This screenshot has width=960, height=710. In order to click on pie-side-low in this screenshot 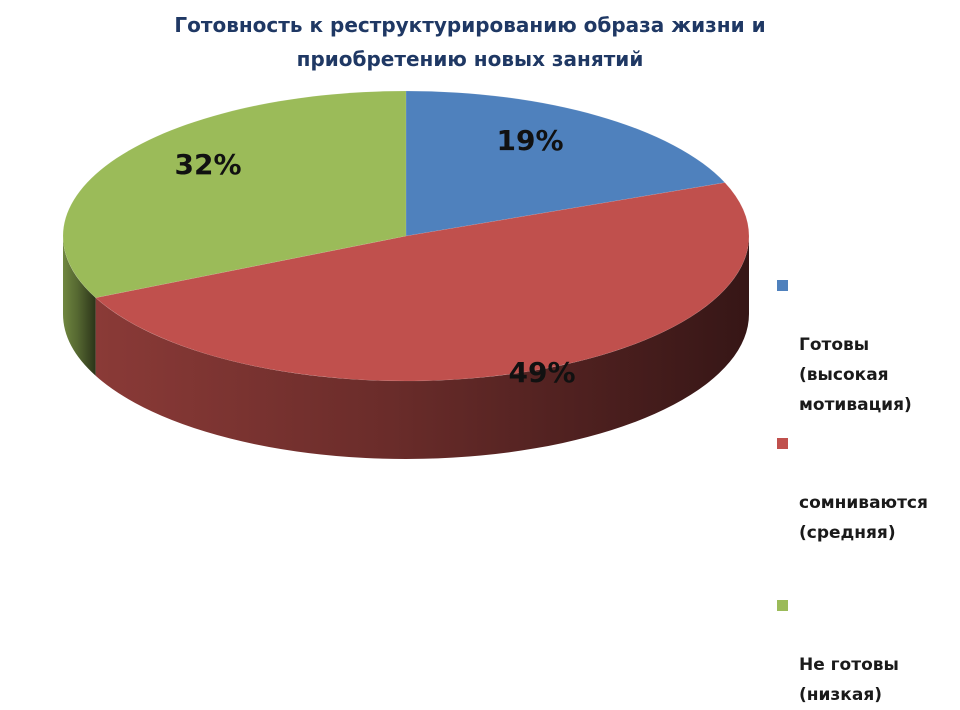, I will do `click(79, 306)`.